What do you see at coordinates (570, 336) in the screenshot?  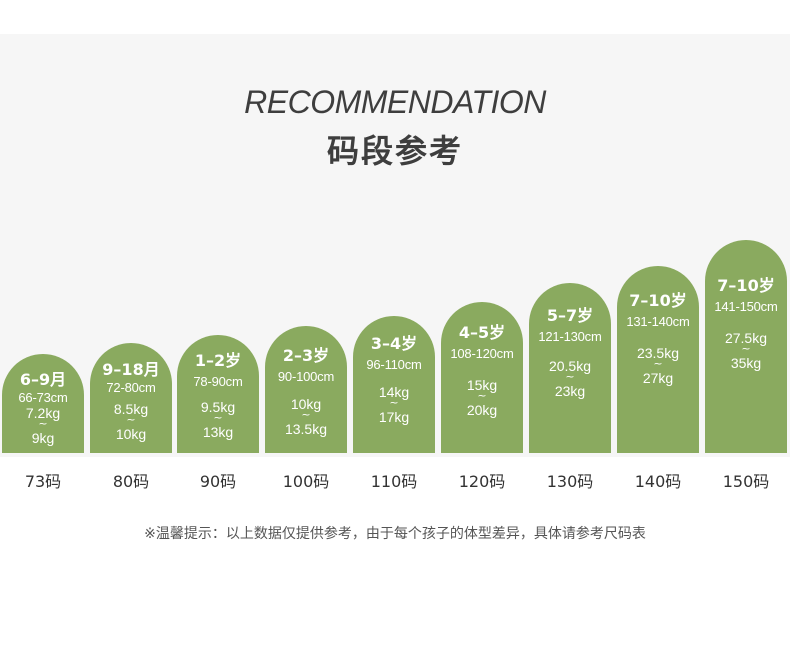 I see `height-range: 121-130cm` at bounding box center [570, 336].